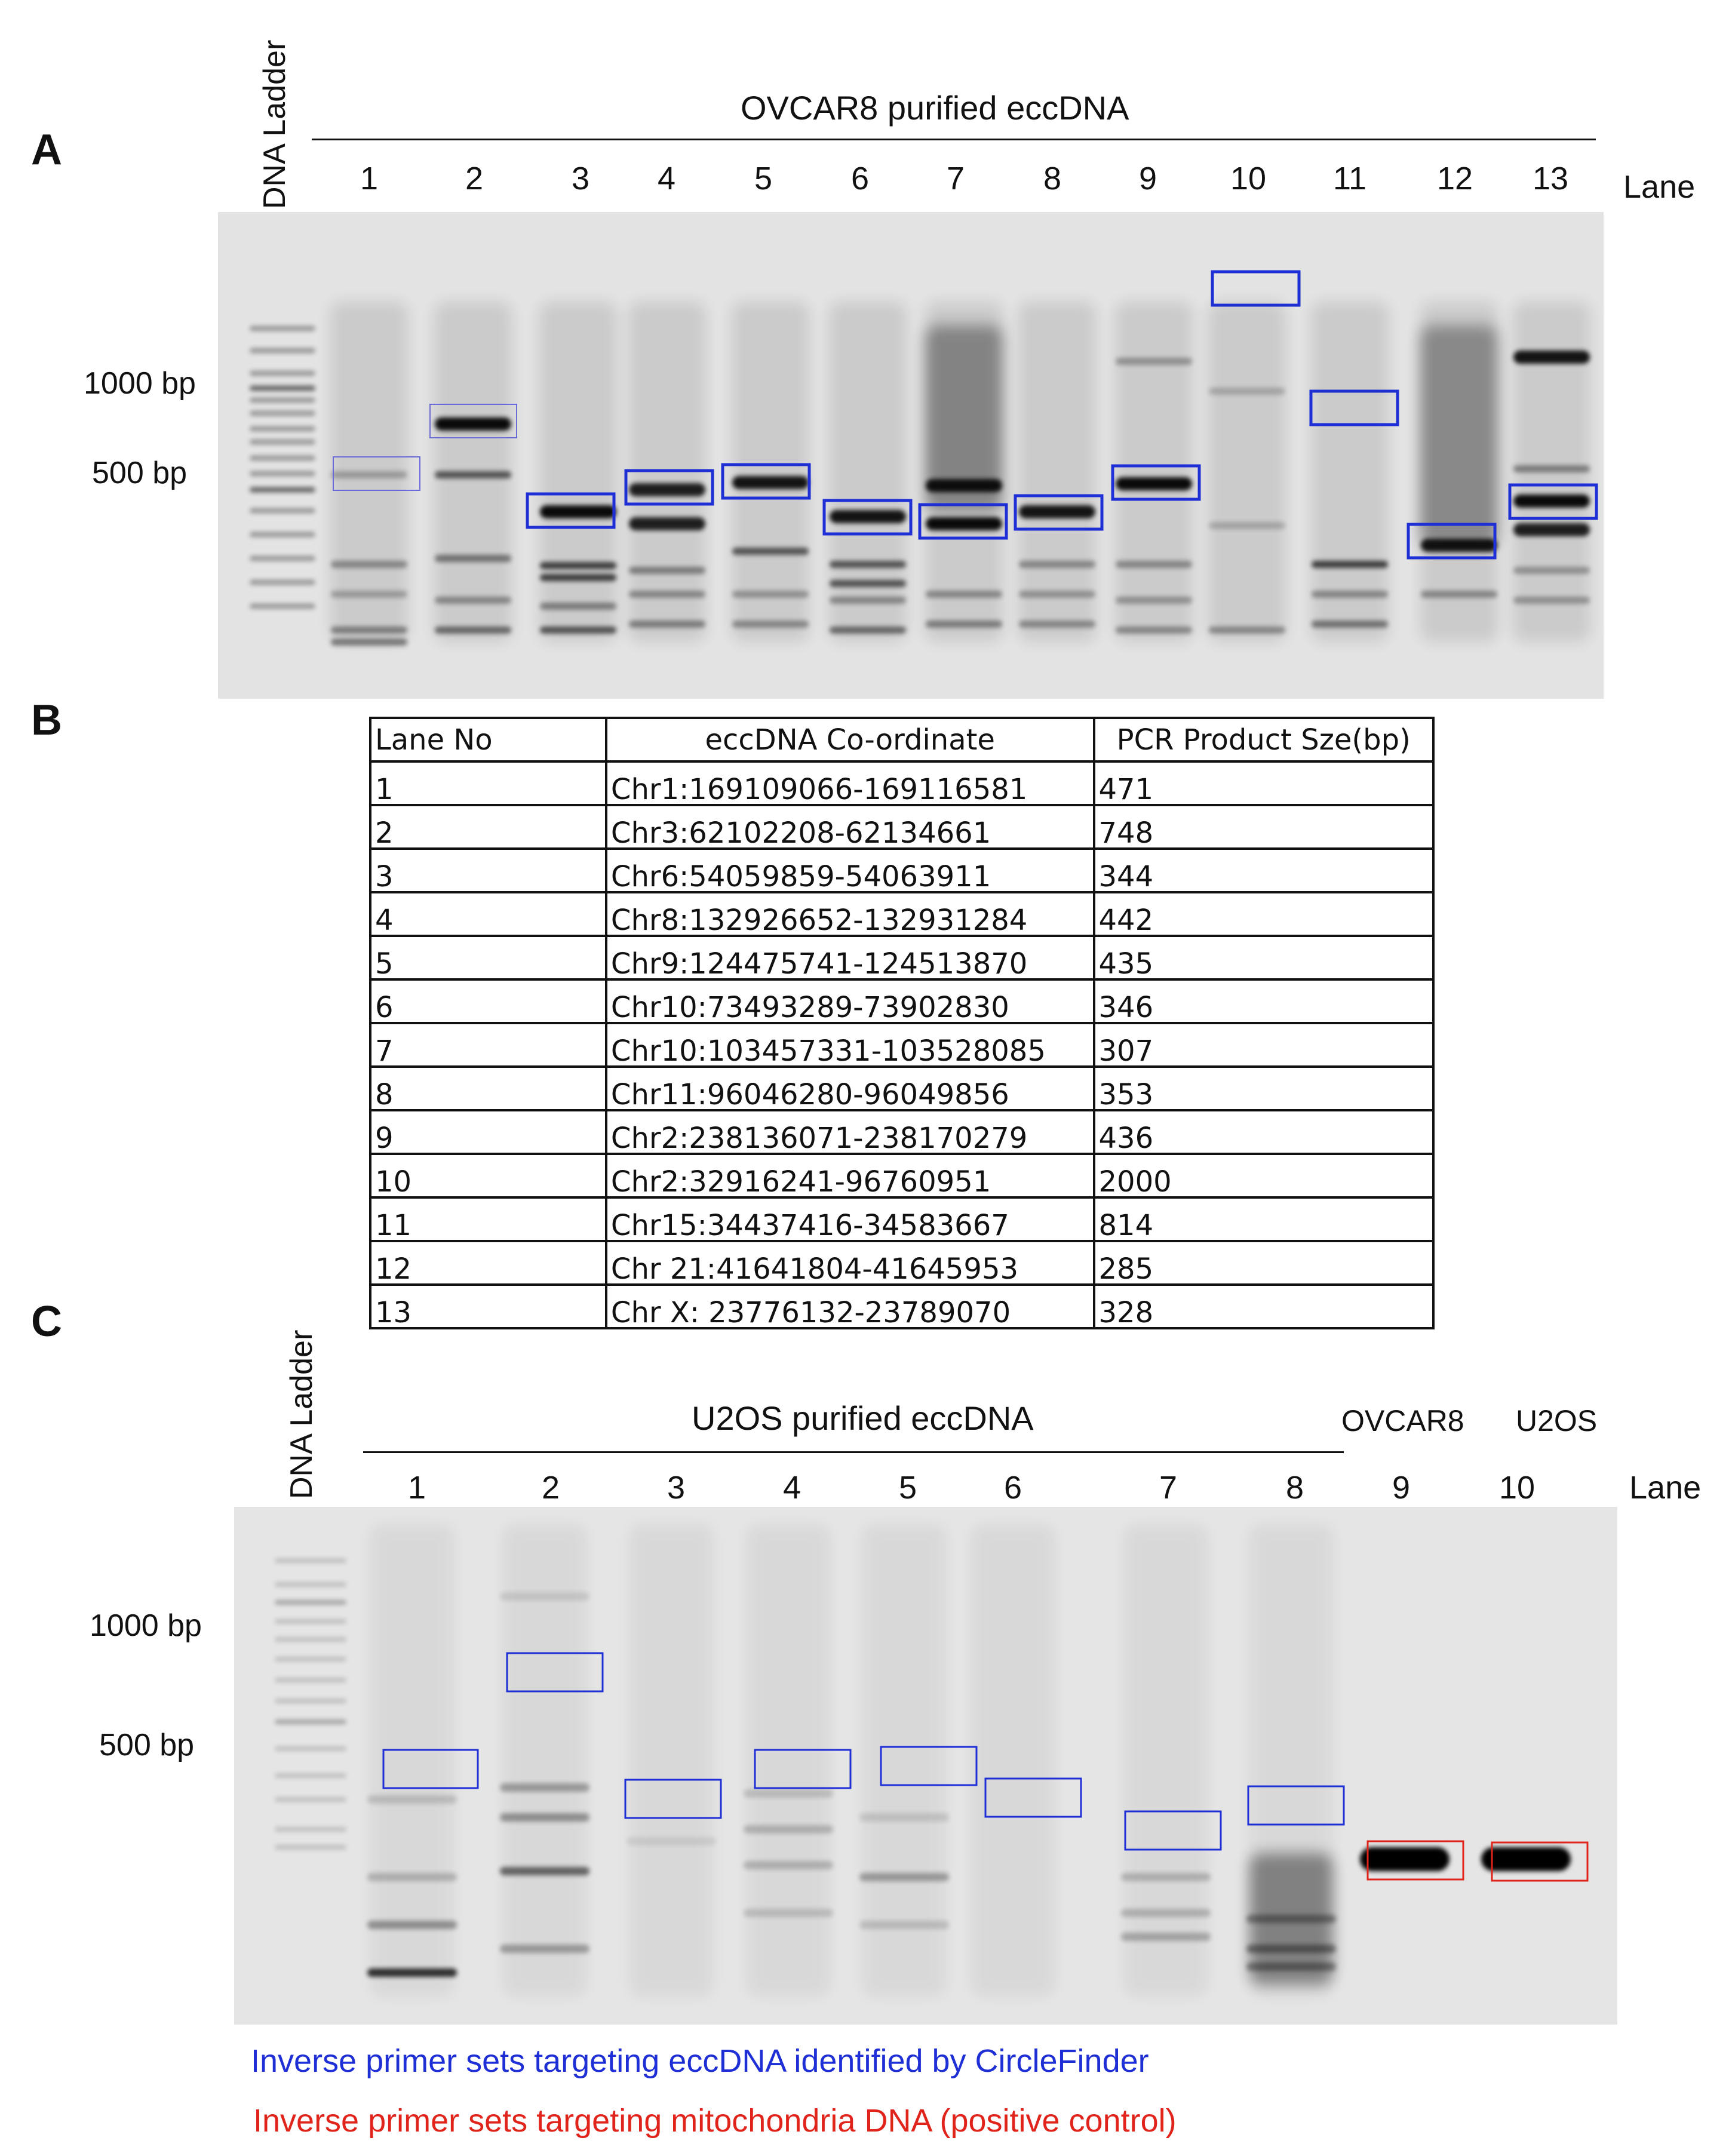 The width and height of the screenshot is (1732, 2156). What do you see at coordinates (580, 178) in the screenshot?
I see `panel-a-lane-3: 3` at bounding box center [580, 178].